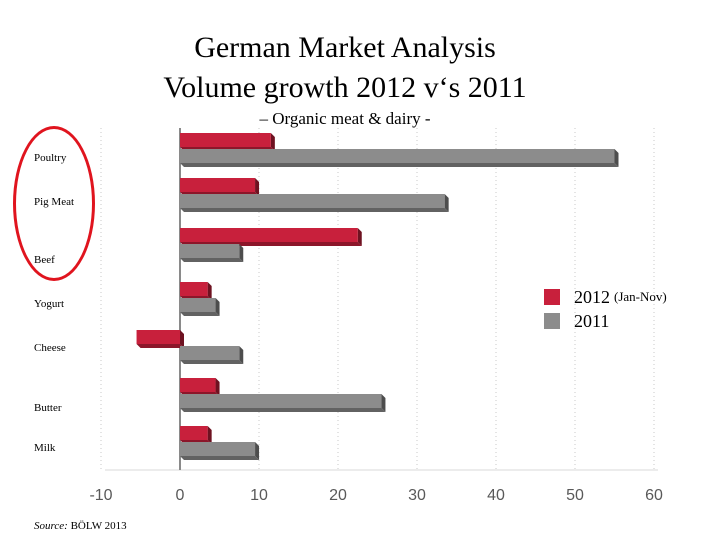 This screenshot has height=553, width=720. Describe the element at coordinates (592, 320) in the screenshot. I see `legend-label-2011: 2011` at that location.